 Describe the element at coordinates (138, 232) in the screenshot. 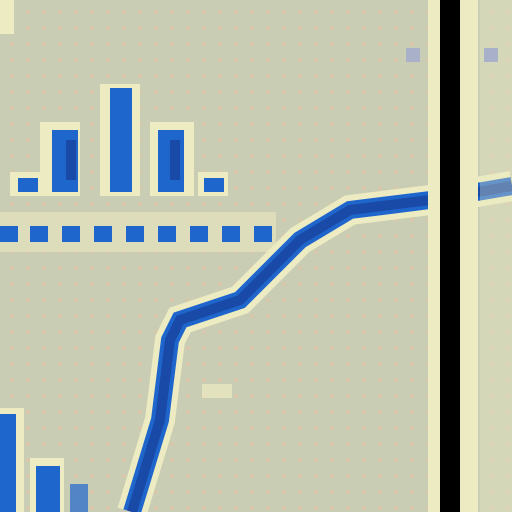

I see `dotted-baseline` at that location.